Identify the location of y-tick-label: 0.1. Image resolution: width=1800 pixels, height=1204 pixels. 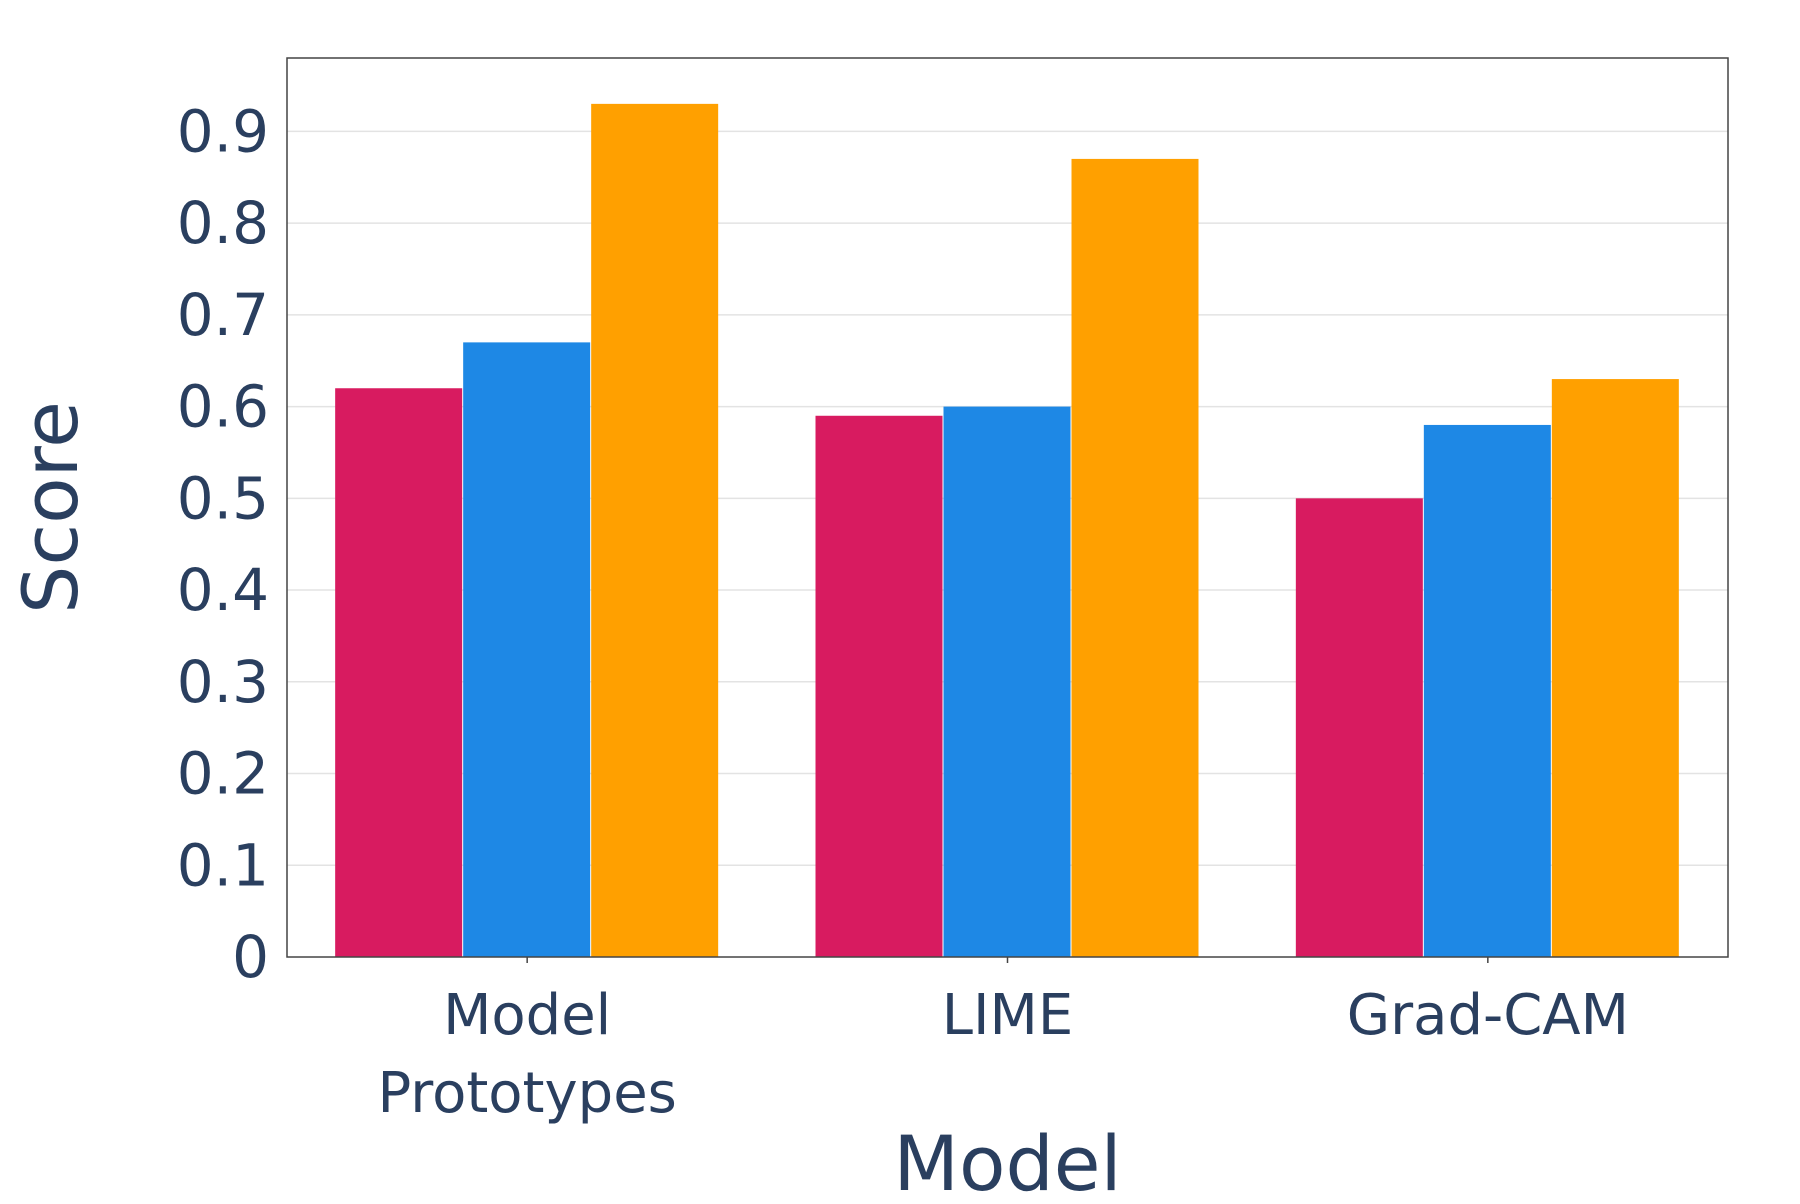
(223, 865).